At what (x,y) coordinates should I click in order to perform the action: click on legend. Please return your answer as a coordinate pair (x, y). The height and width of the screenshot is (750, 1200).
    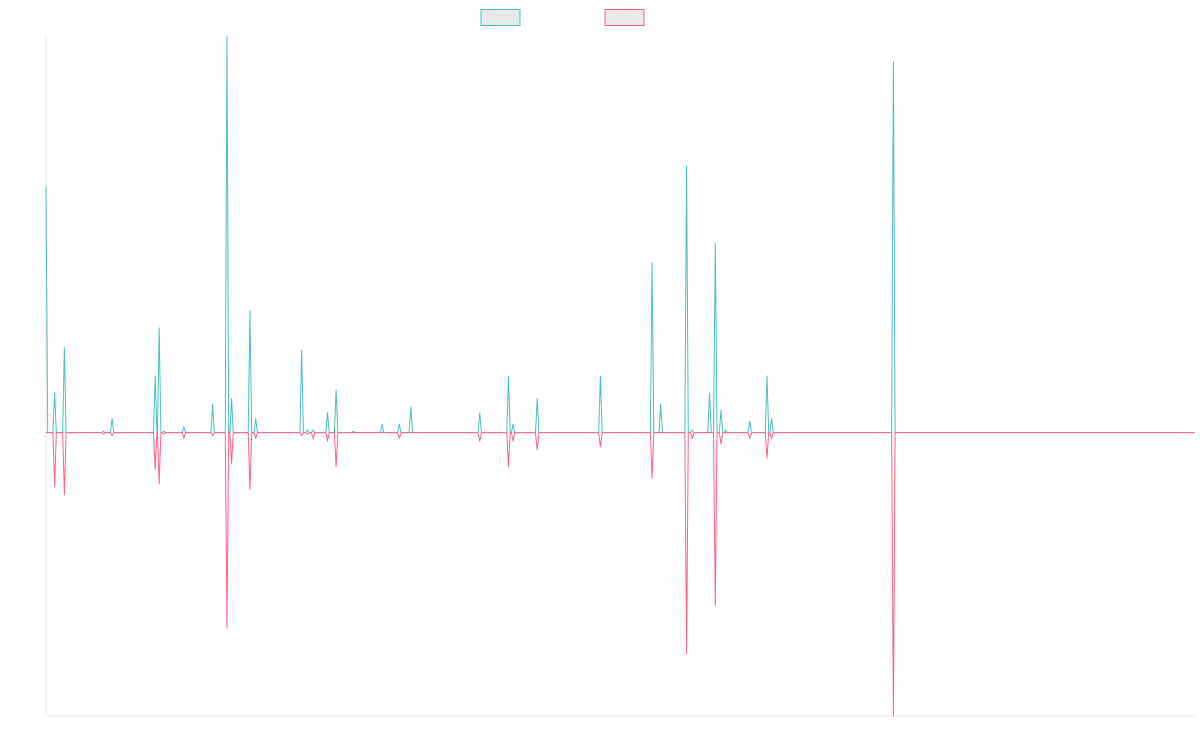
    Looking at the image, I should click on (562, 17).